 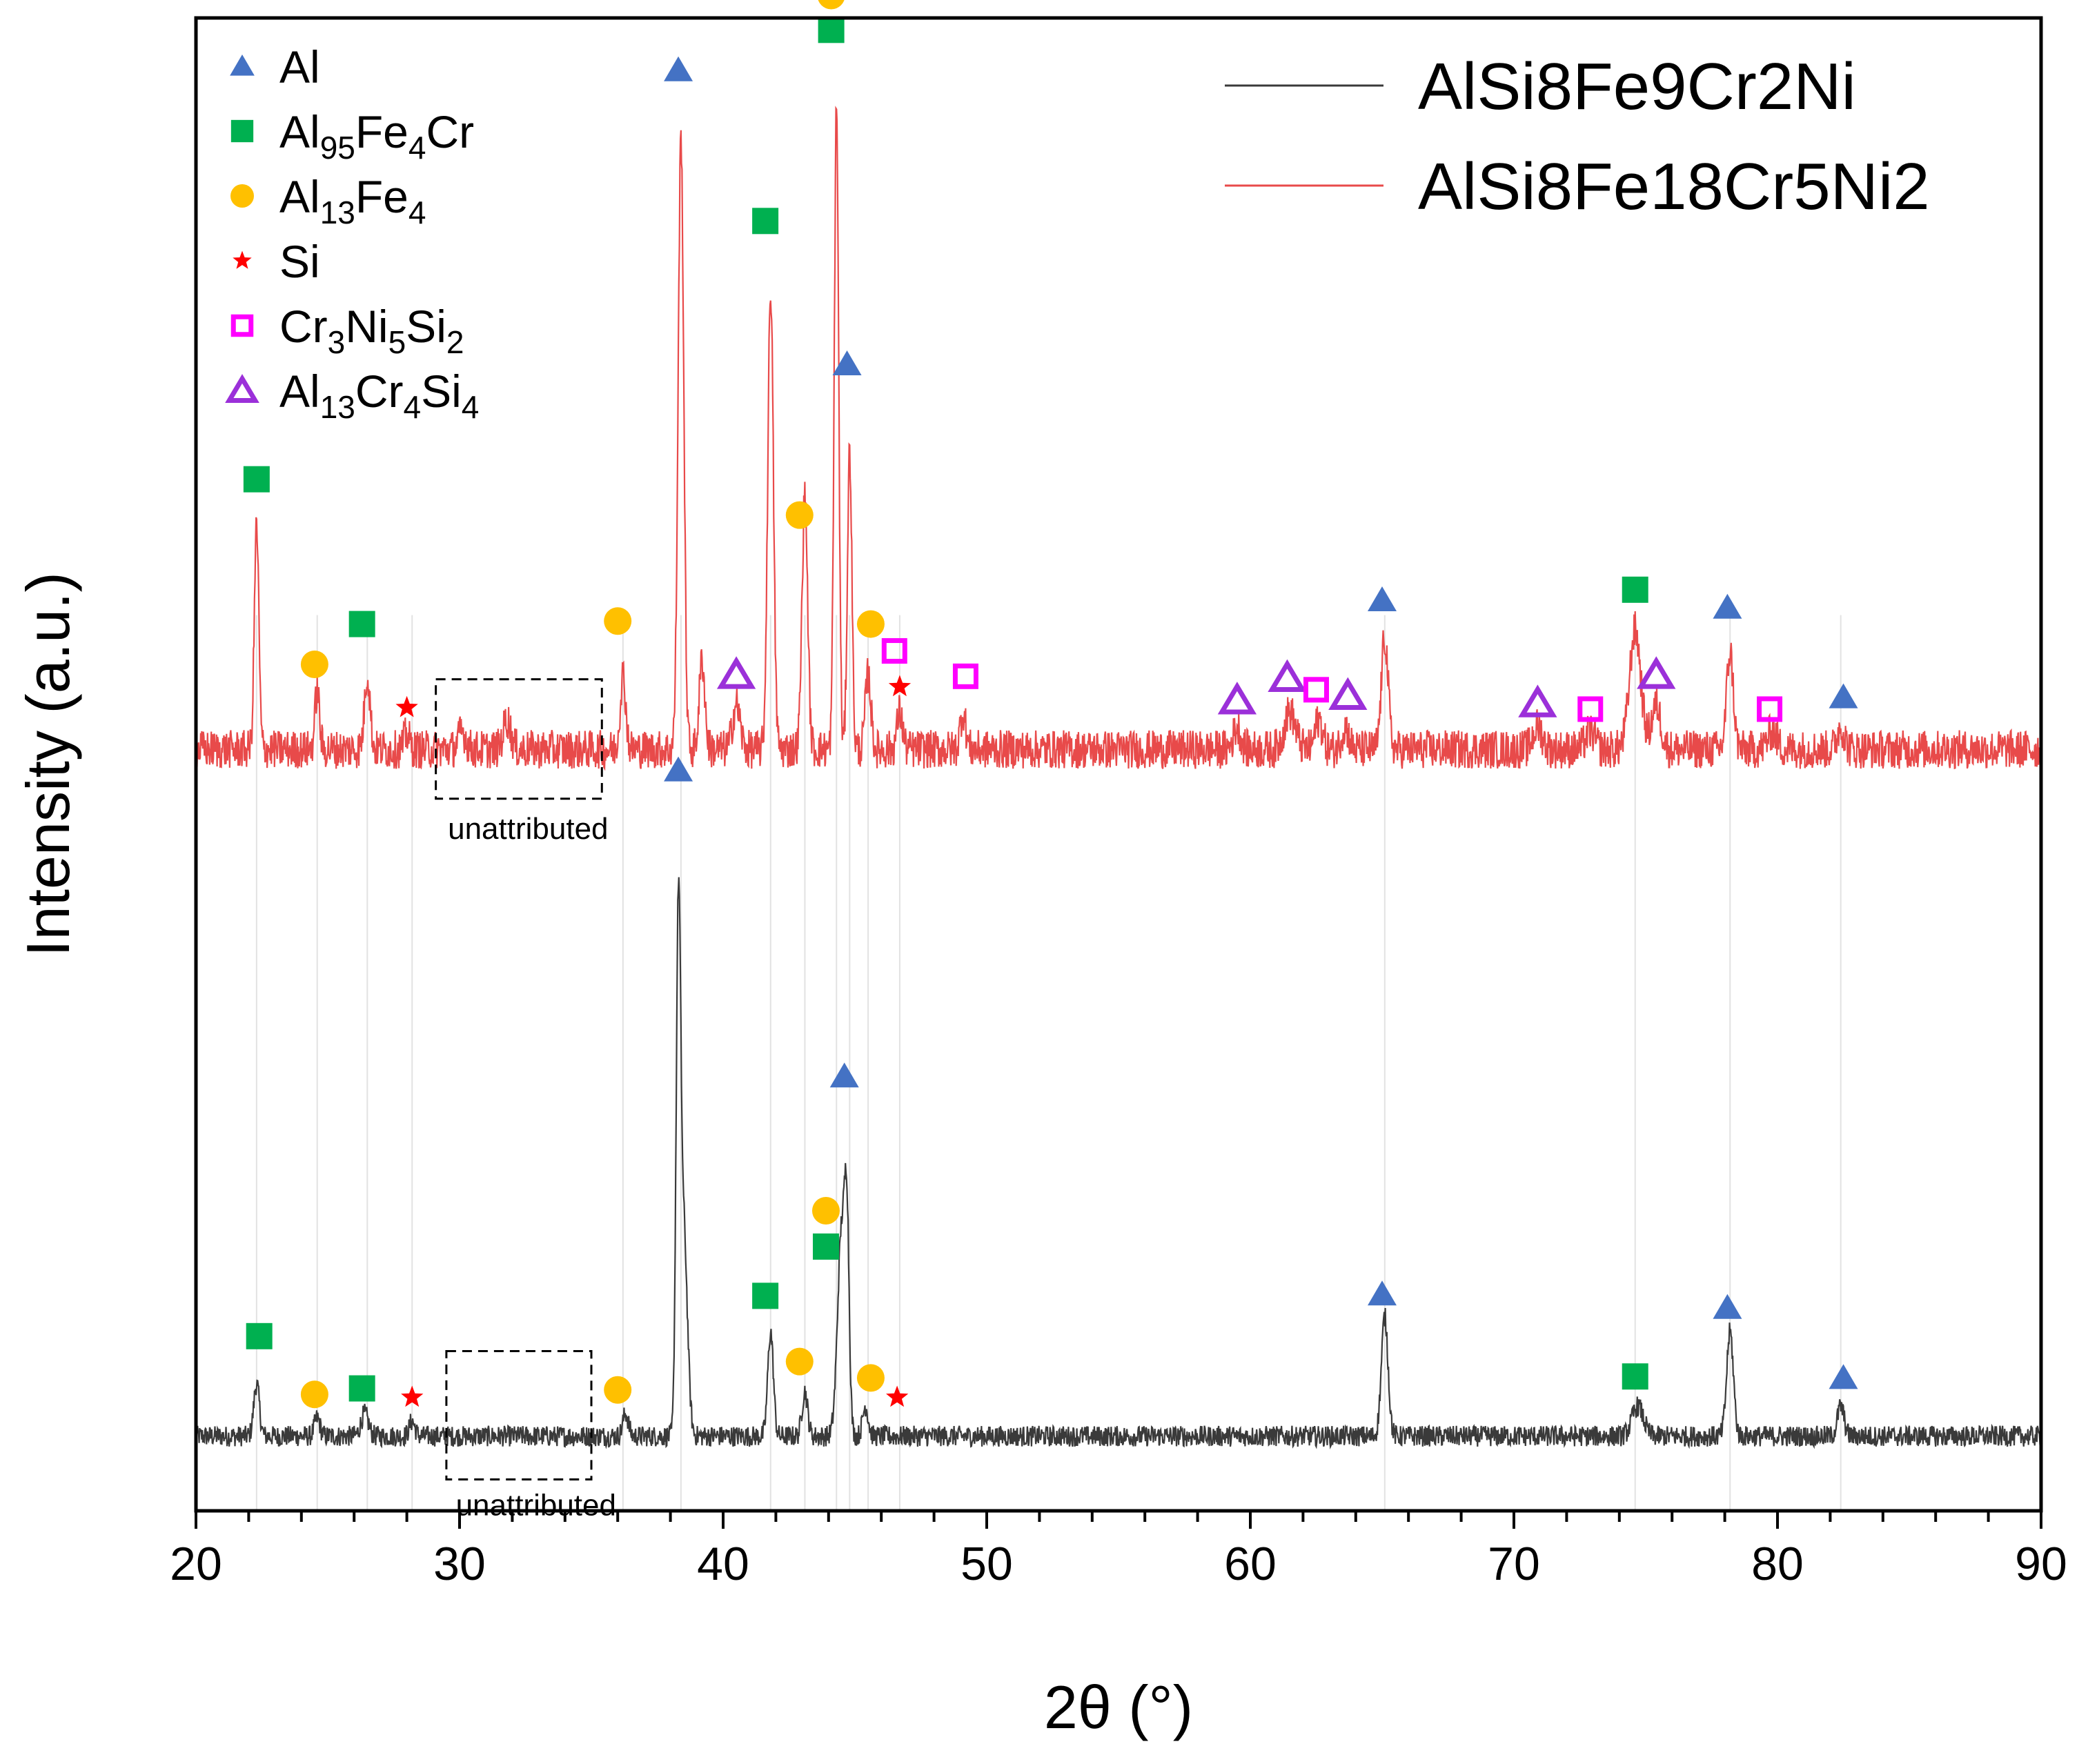 I want to click on legend-label: Cr3Ni5Si2, so click(x=371, y=330).